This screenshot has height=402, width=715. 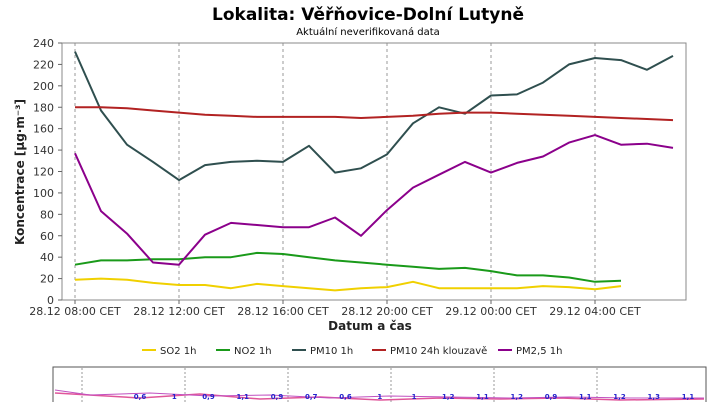 I want to click on y-tick-label: 100, so click(x=43, y=193).